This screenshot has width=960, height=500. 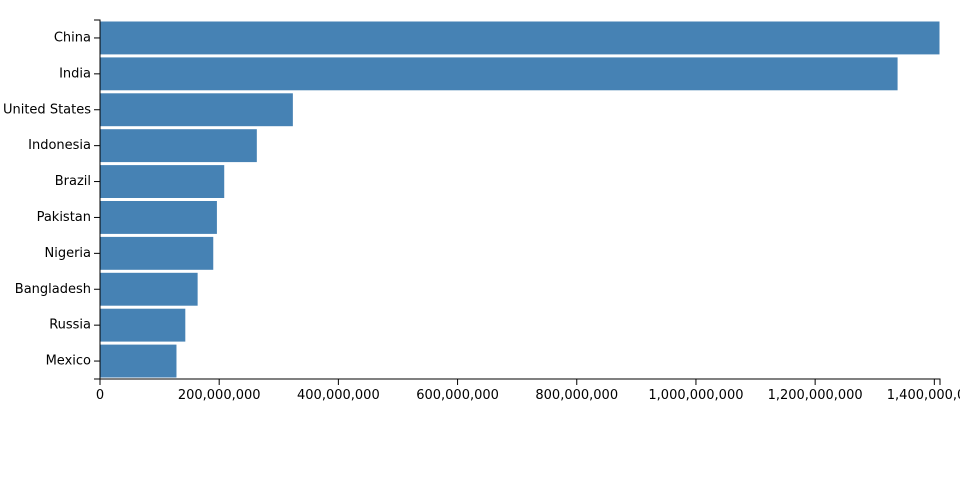 I want to click on x-axis-line, so click(x=520, y=381).